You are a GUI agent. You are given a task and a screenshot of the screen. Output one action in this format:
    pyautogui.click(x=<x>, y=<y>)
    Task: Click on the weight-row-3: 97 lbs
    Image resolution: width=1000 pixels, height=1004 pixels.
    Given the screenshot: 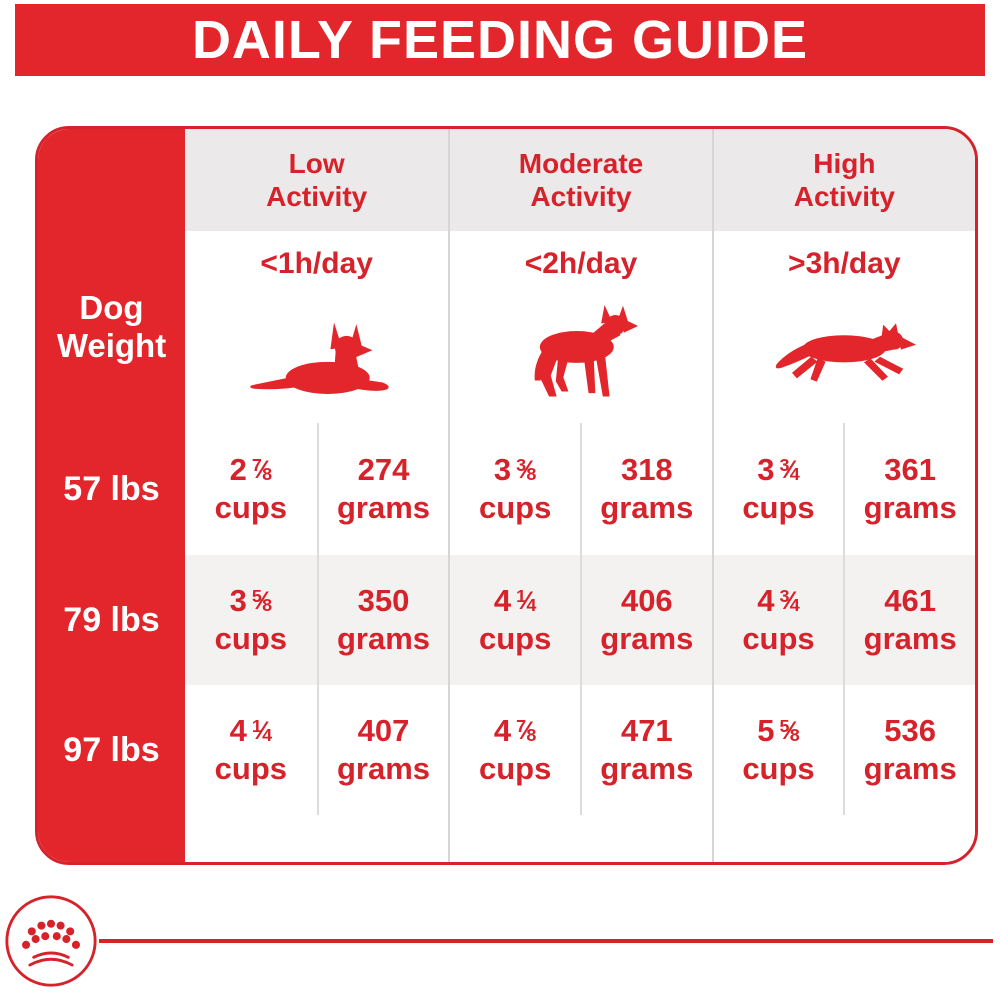 What is the action you would take?
    pyautogui.click(x=111, y=749)
    